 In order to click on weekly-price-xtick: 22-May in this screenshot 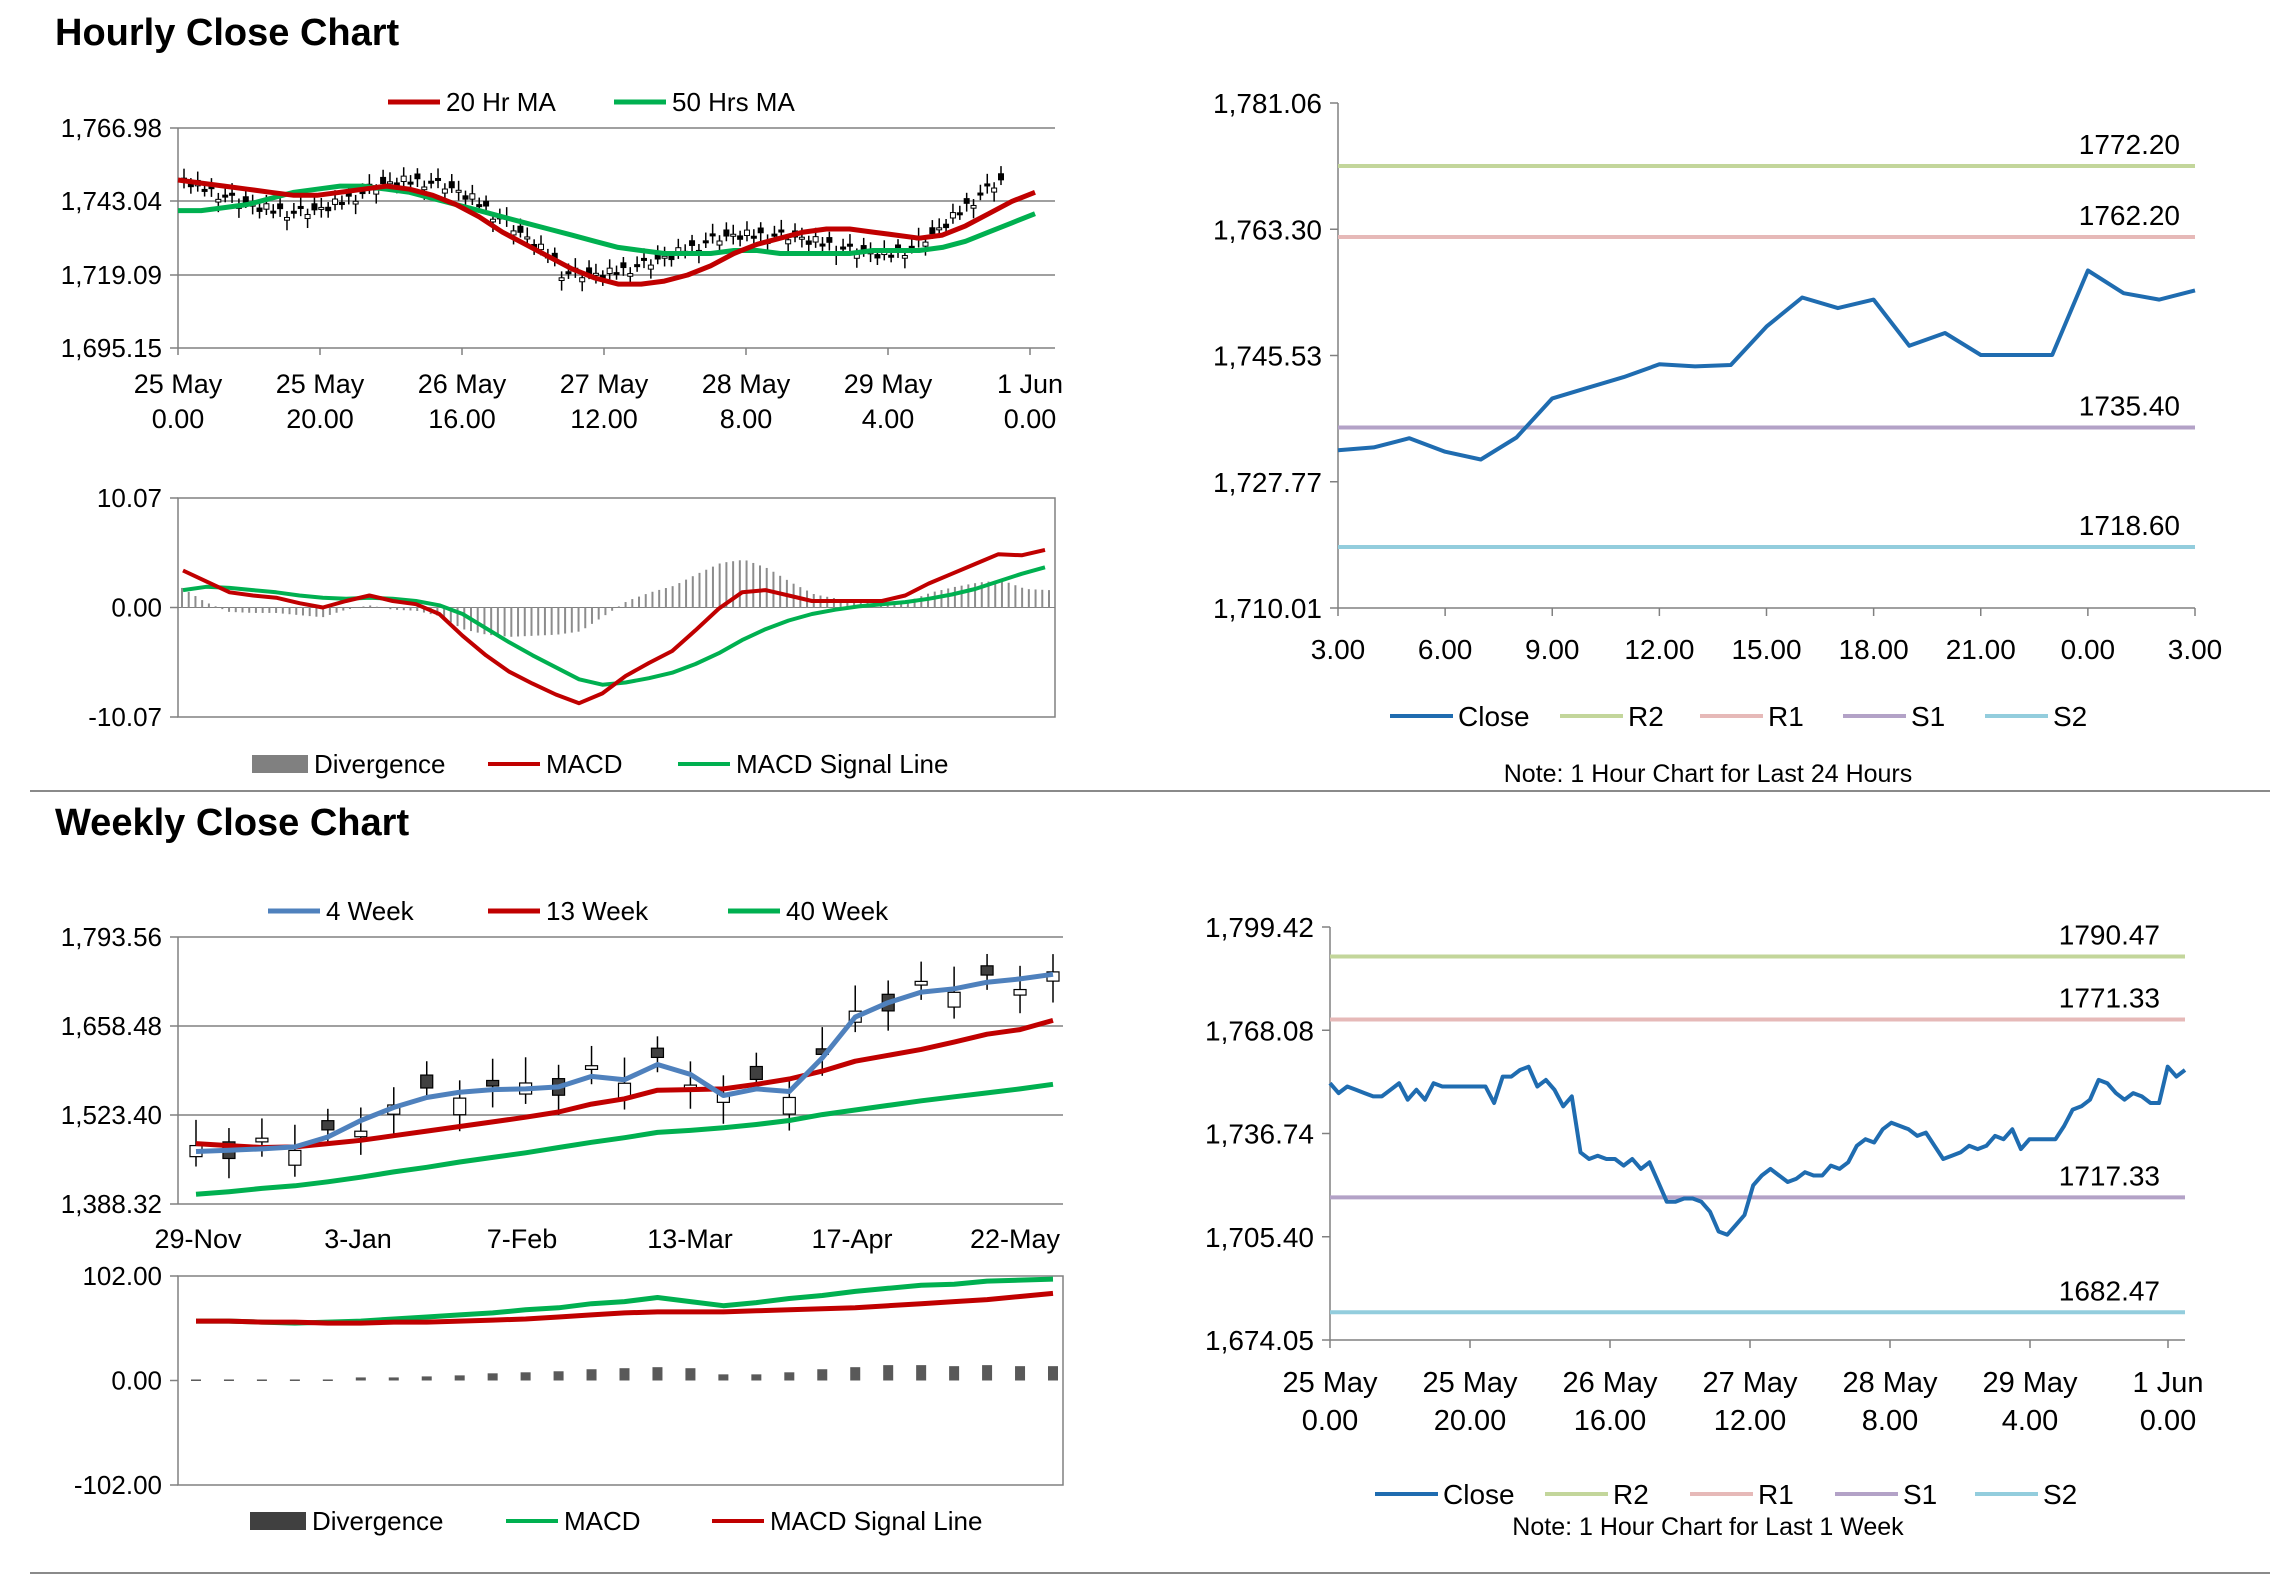, I will do `click(1015, 1239)`.